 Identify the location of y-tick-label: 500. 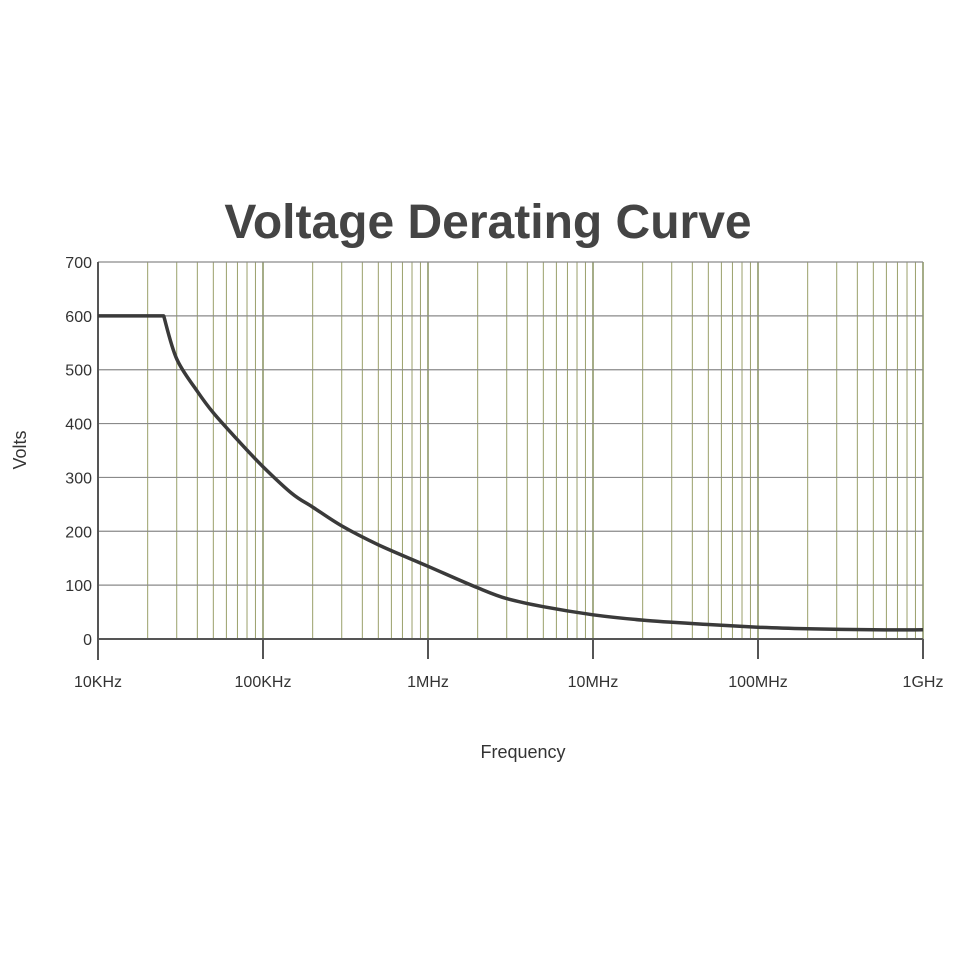
(78, 371).